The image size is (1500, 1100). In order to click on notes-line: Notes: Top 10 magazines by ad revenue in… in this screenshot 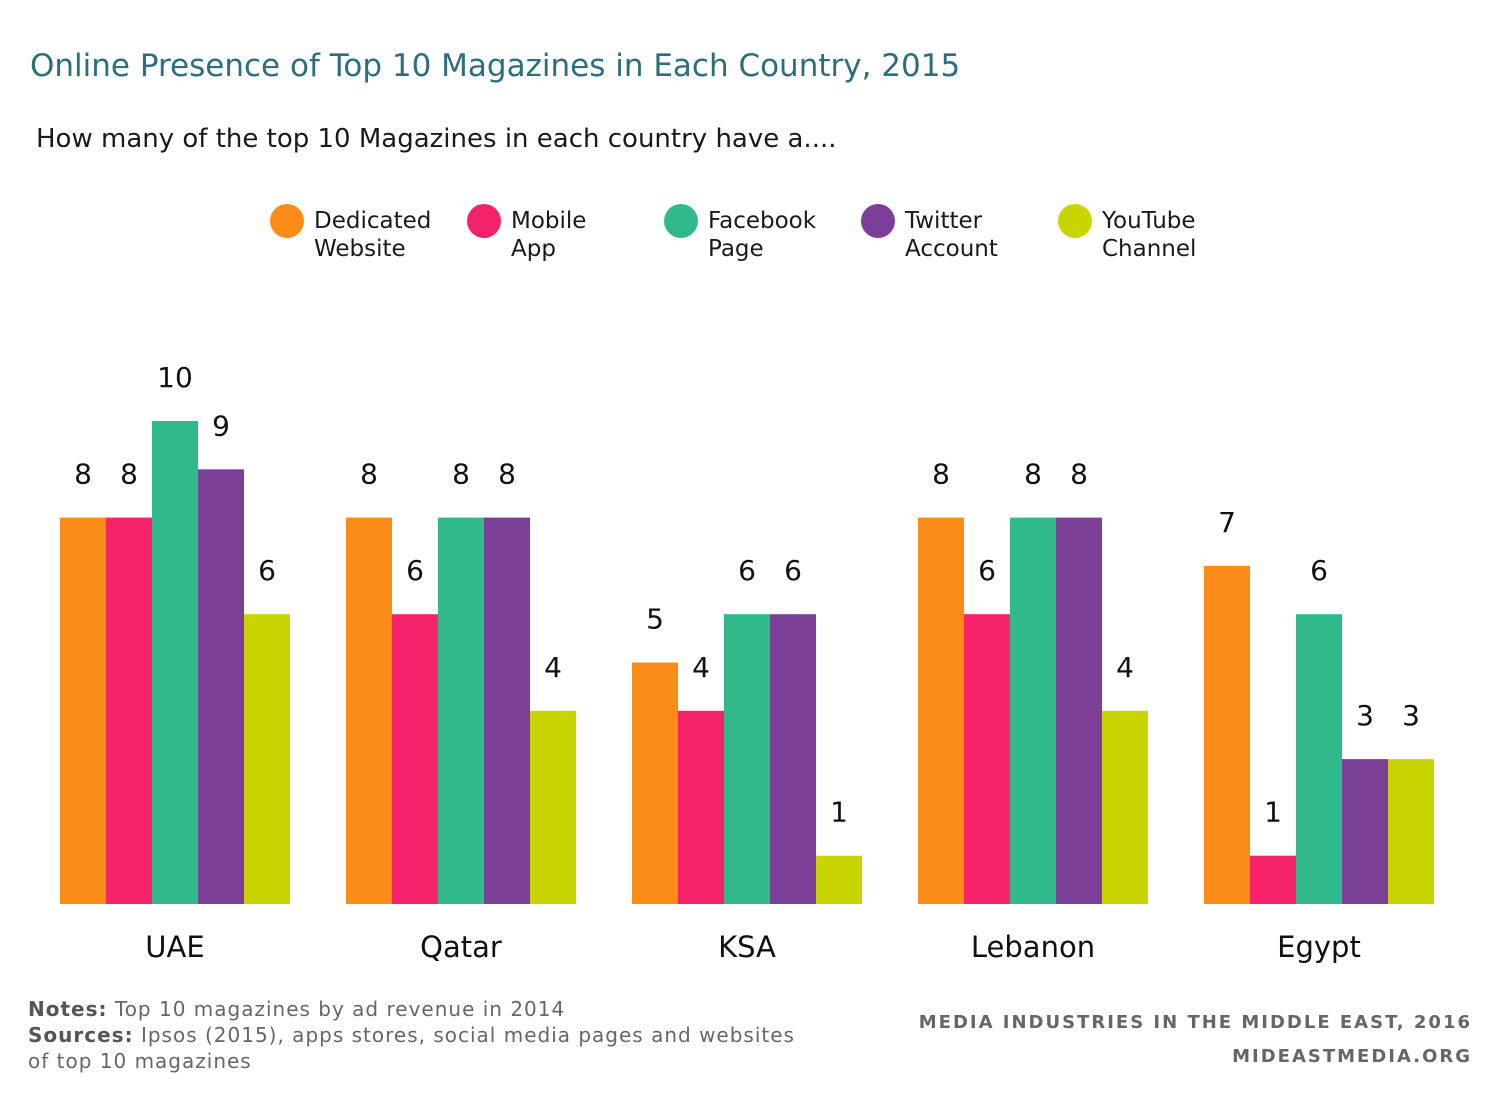, I will do `click(418, 1009)`.